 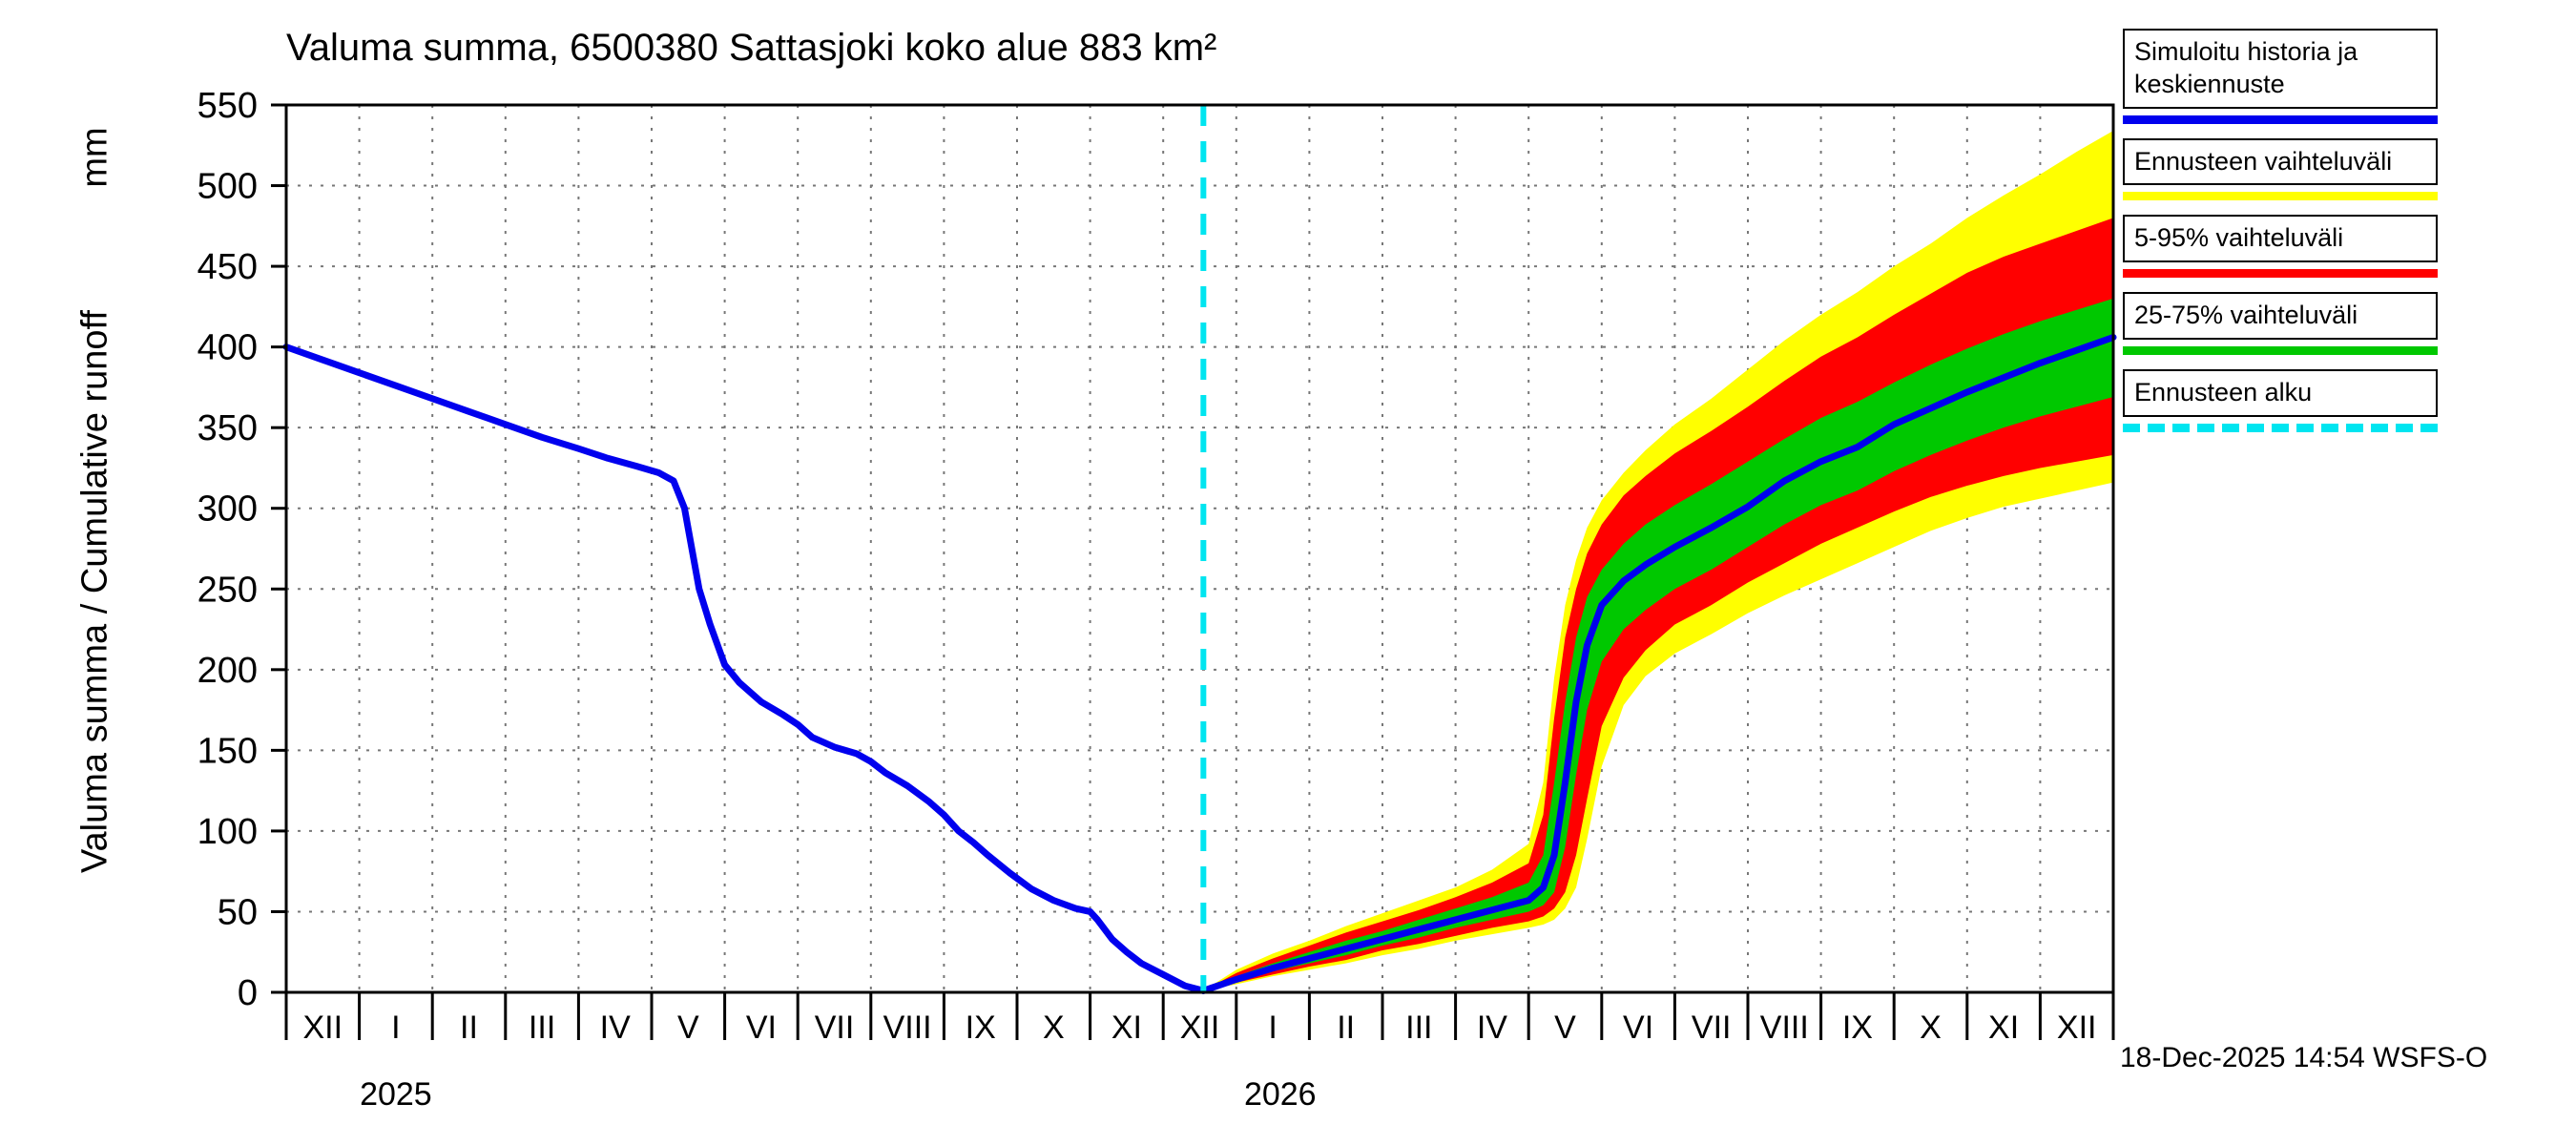 I want to click on legend-line-sample-green, so click(x=2280, y=350).